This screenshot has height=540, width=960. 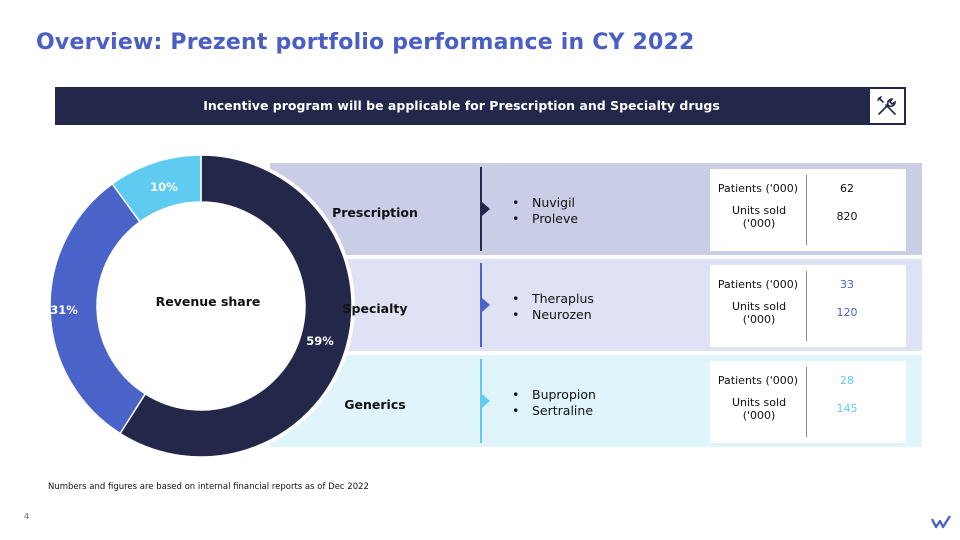 What do you see at coordinates (27, 516) in the screenshot?
I see `page-number: 4` at bounding box center [27, 516].